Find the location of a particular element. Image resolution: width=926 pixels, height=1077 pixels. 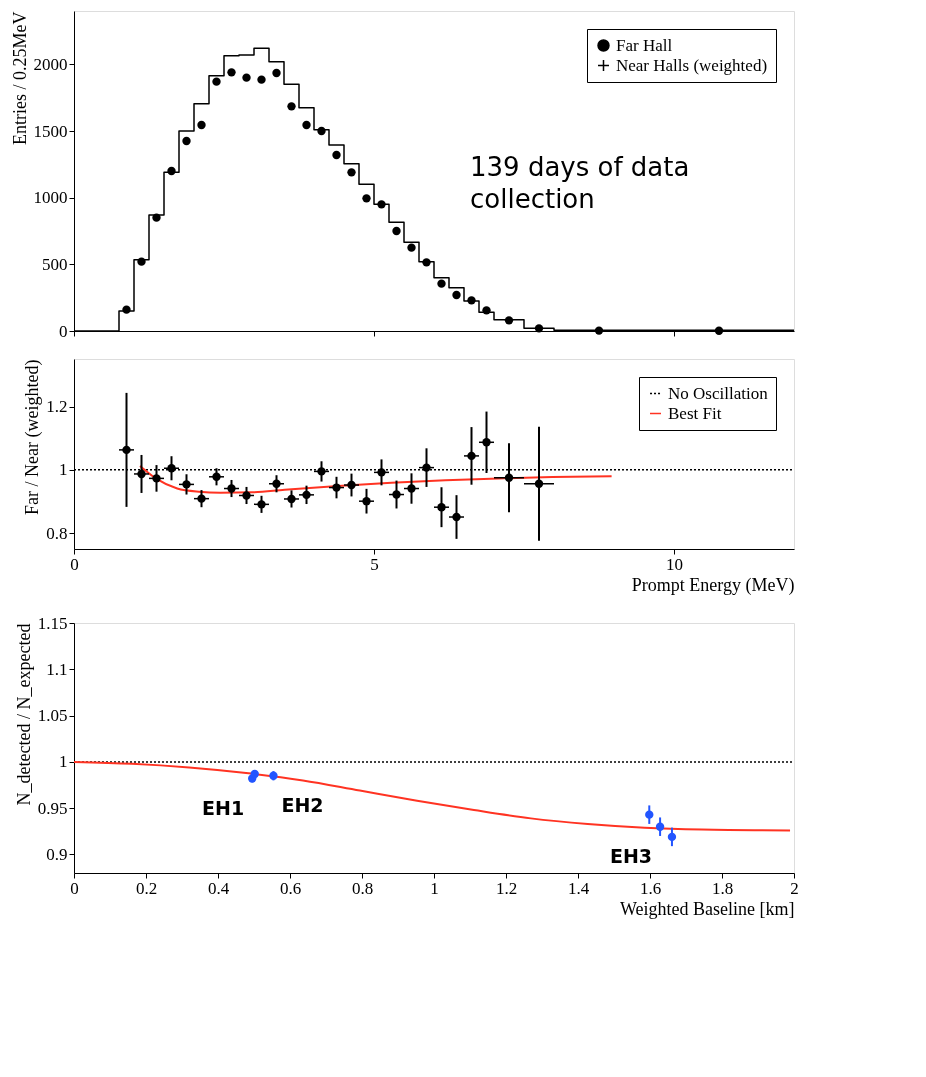

y-tick-label: 1.1 is located at coordinates (57, 669).